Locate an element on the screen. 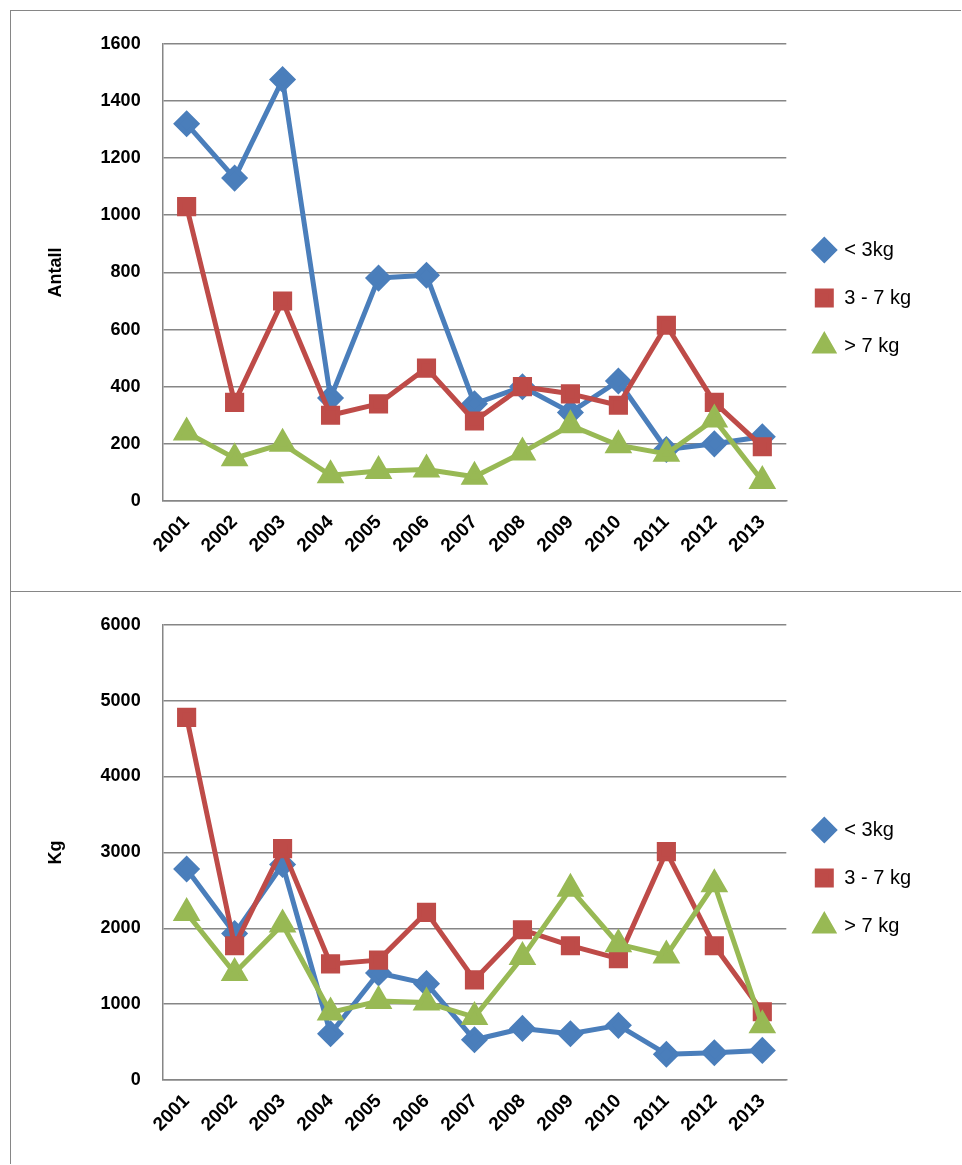  y-tick-label: 1600 is located at coordinates (120, 42).